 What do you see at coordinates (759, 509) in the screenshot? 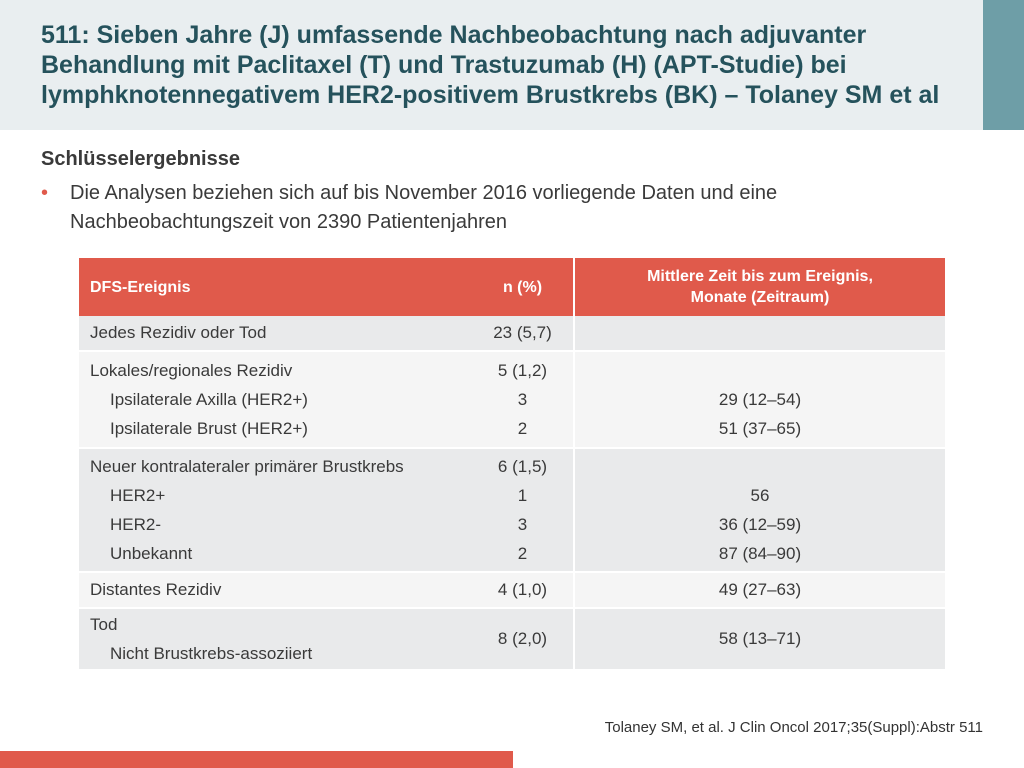
I see `cell-time: 56 36 (12–59) 87 (84–90)` at bounding box center [759, 509].